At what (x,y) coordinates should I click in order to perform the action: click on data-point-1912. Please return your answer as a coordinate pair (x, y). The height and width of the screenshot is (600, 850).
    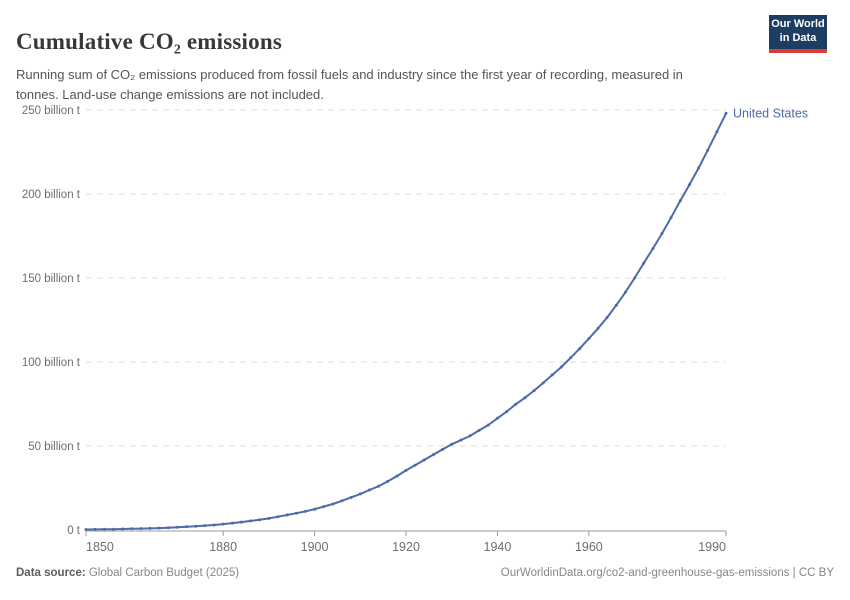
    Looking at the image, I should click on (369, 490).